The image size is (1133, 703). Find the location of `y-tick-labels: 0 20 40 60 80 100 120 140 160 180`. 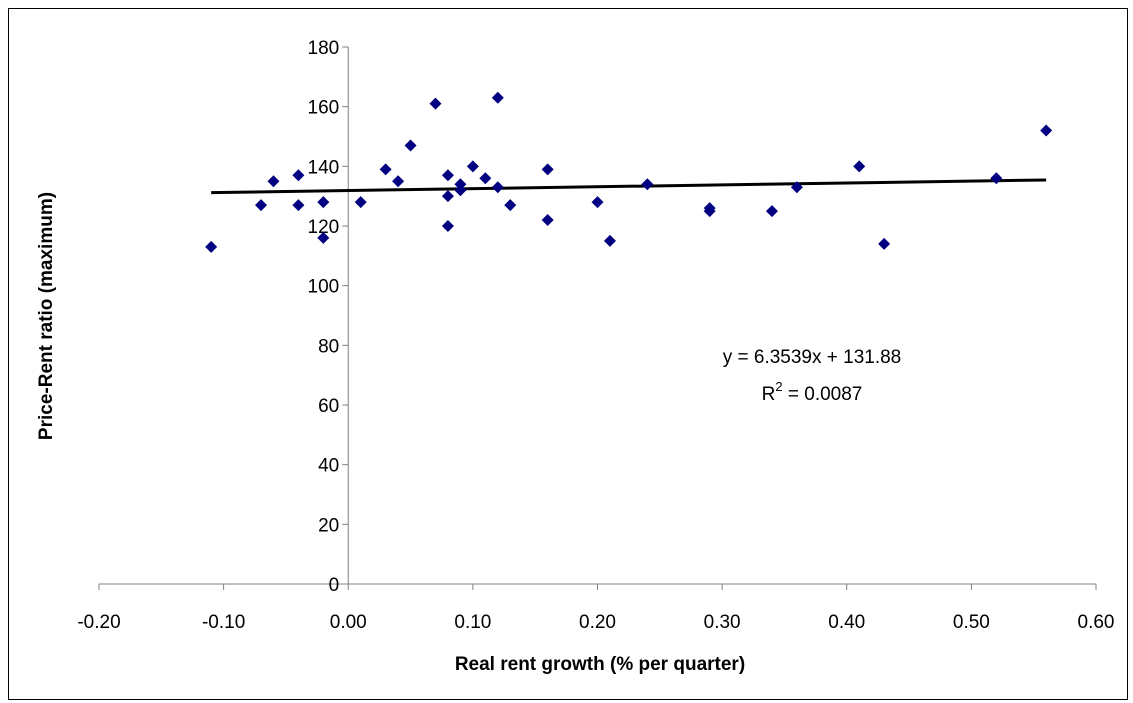

y-tick-labels: 0 20 40 60 80 100 120 140 160 180 is located at coordinates (324, 317).